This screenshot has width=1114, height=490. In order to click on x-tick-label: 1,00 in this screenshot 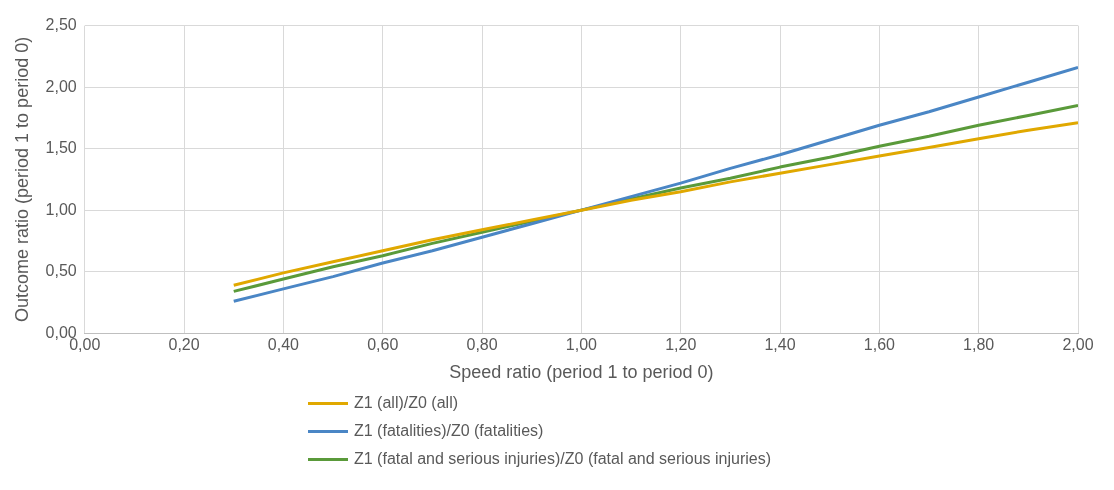, I will do `click(581, 345)`.